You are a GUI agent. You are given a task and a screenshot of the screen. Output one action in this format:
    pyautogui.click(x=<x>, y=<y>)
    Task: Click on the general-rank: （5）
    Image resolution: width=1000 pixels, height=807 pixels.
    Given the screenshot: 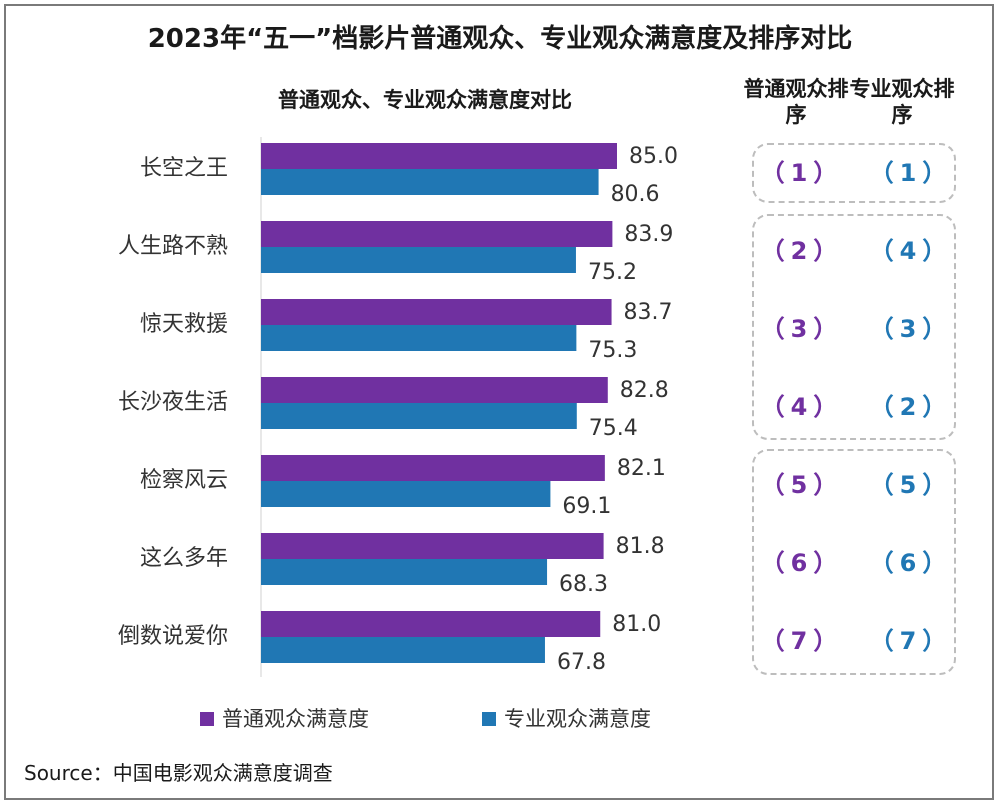 What is the action you would take?
    pyautogui.click(x=802, y=485)
    